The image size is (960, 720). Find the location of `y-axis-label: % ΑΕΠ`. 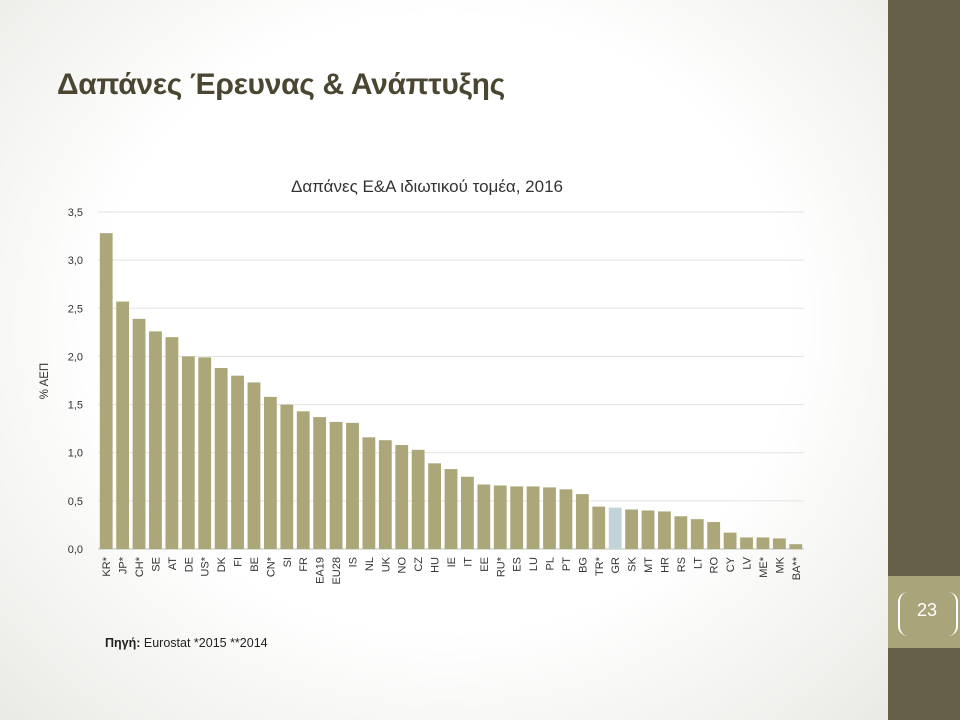

y-axis-label: % ΑΕΠ is located at coordinates (45, 381).